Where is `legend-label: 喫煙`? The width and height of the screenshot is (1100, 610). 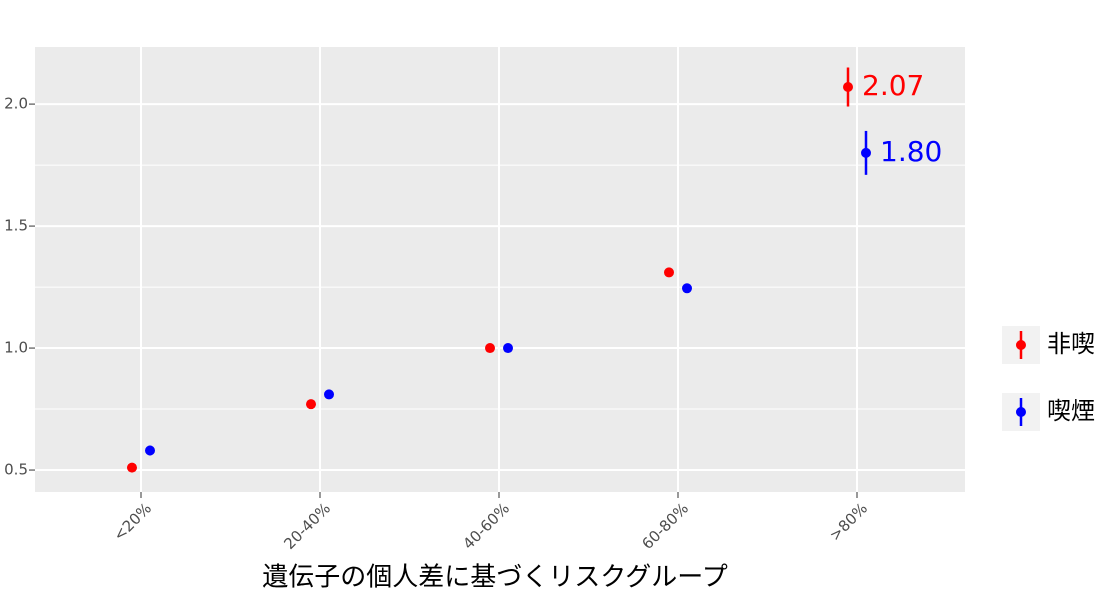
legend-label: 喫煙 is located at coordinates (1071, 411).